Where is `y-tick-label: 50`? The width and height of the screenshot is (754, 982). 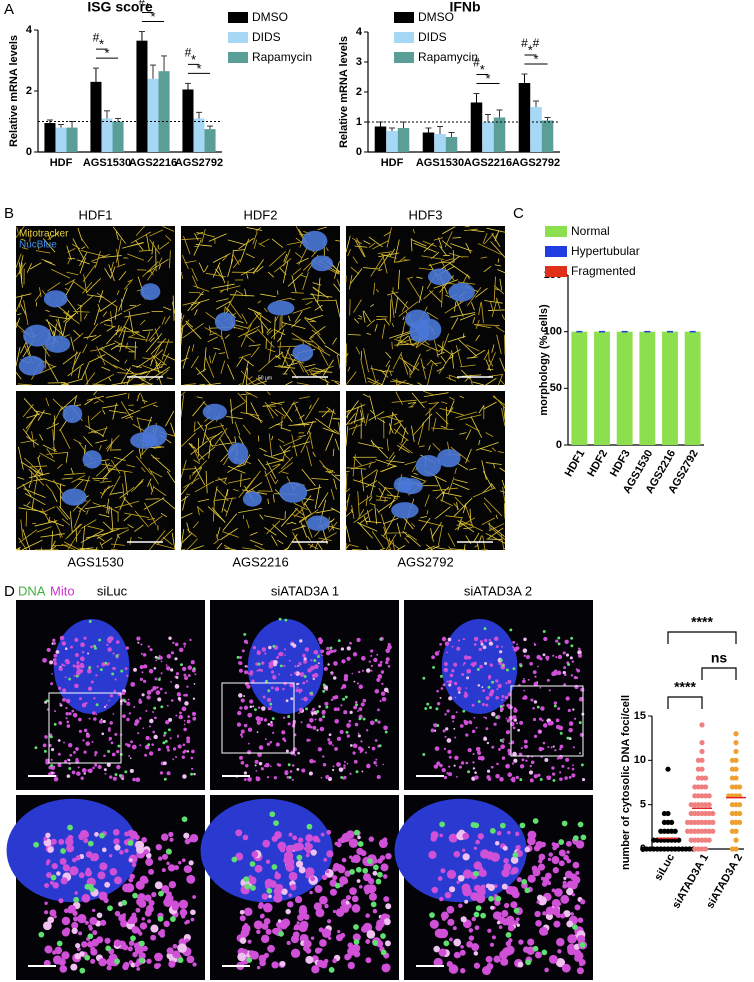
y-tick-label: 50 is located at coordinates (556, 388).